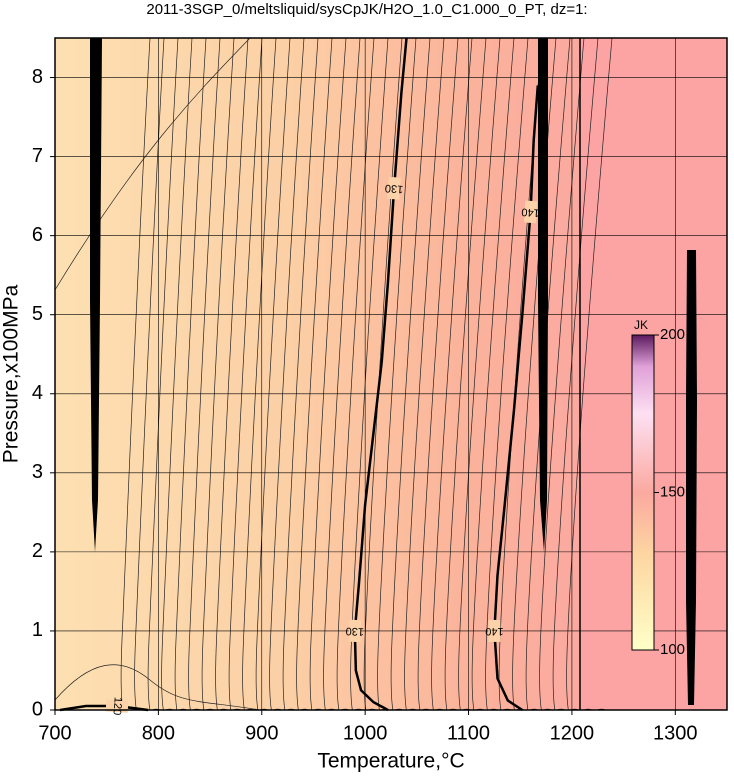  Describe the element at coordinates (675, 733) in the screenshot. I see `x-tick-label: 1300` at that location.